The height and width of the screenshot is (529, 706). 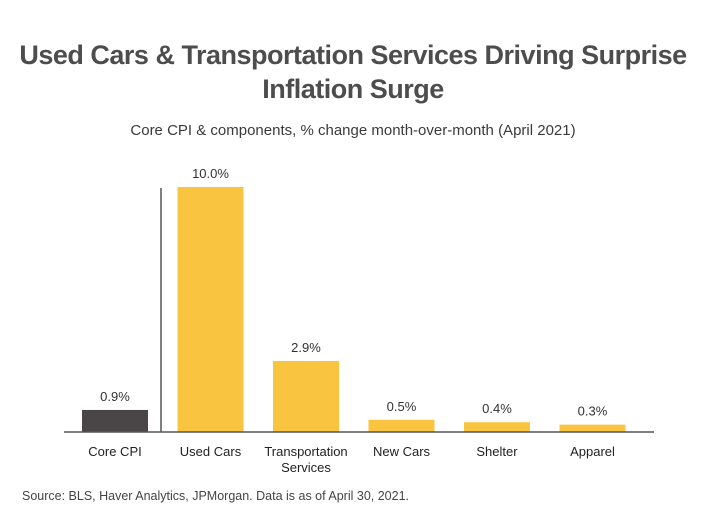 I want to click on bar-used-cars, so click(x=210, y=309).